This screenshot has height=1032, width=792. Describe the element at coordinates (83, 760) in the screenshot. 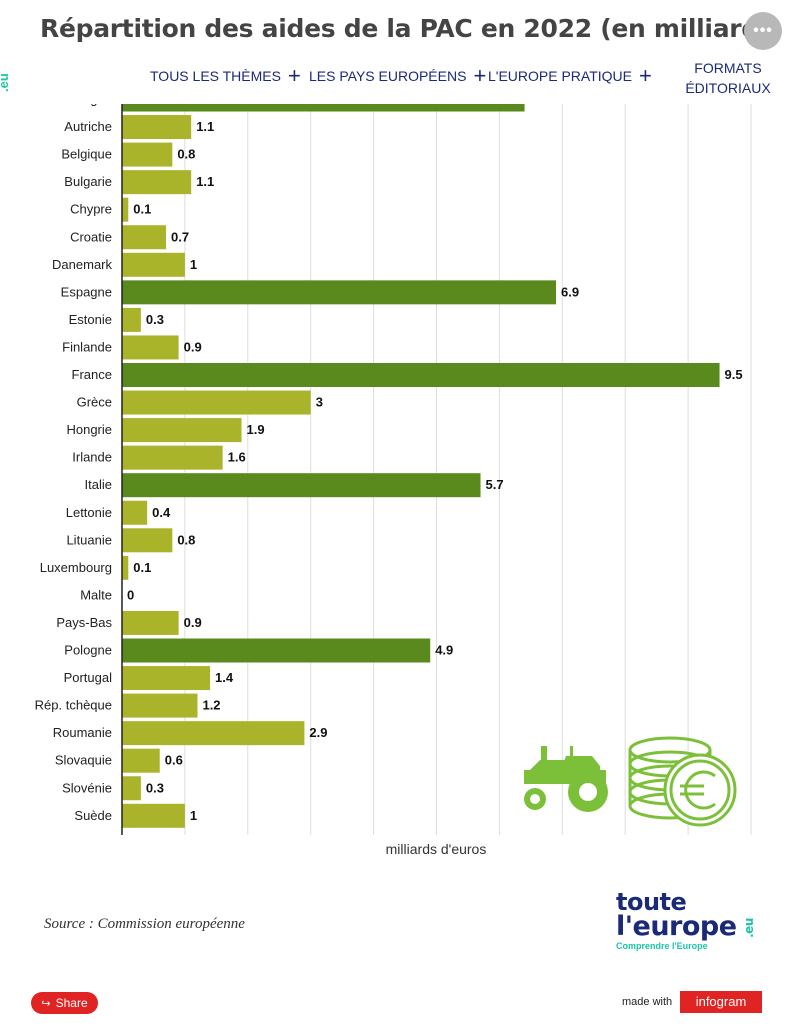

I see `category-label: Slovaquie` at that location.